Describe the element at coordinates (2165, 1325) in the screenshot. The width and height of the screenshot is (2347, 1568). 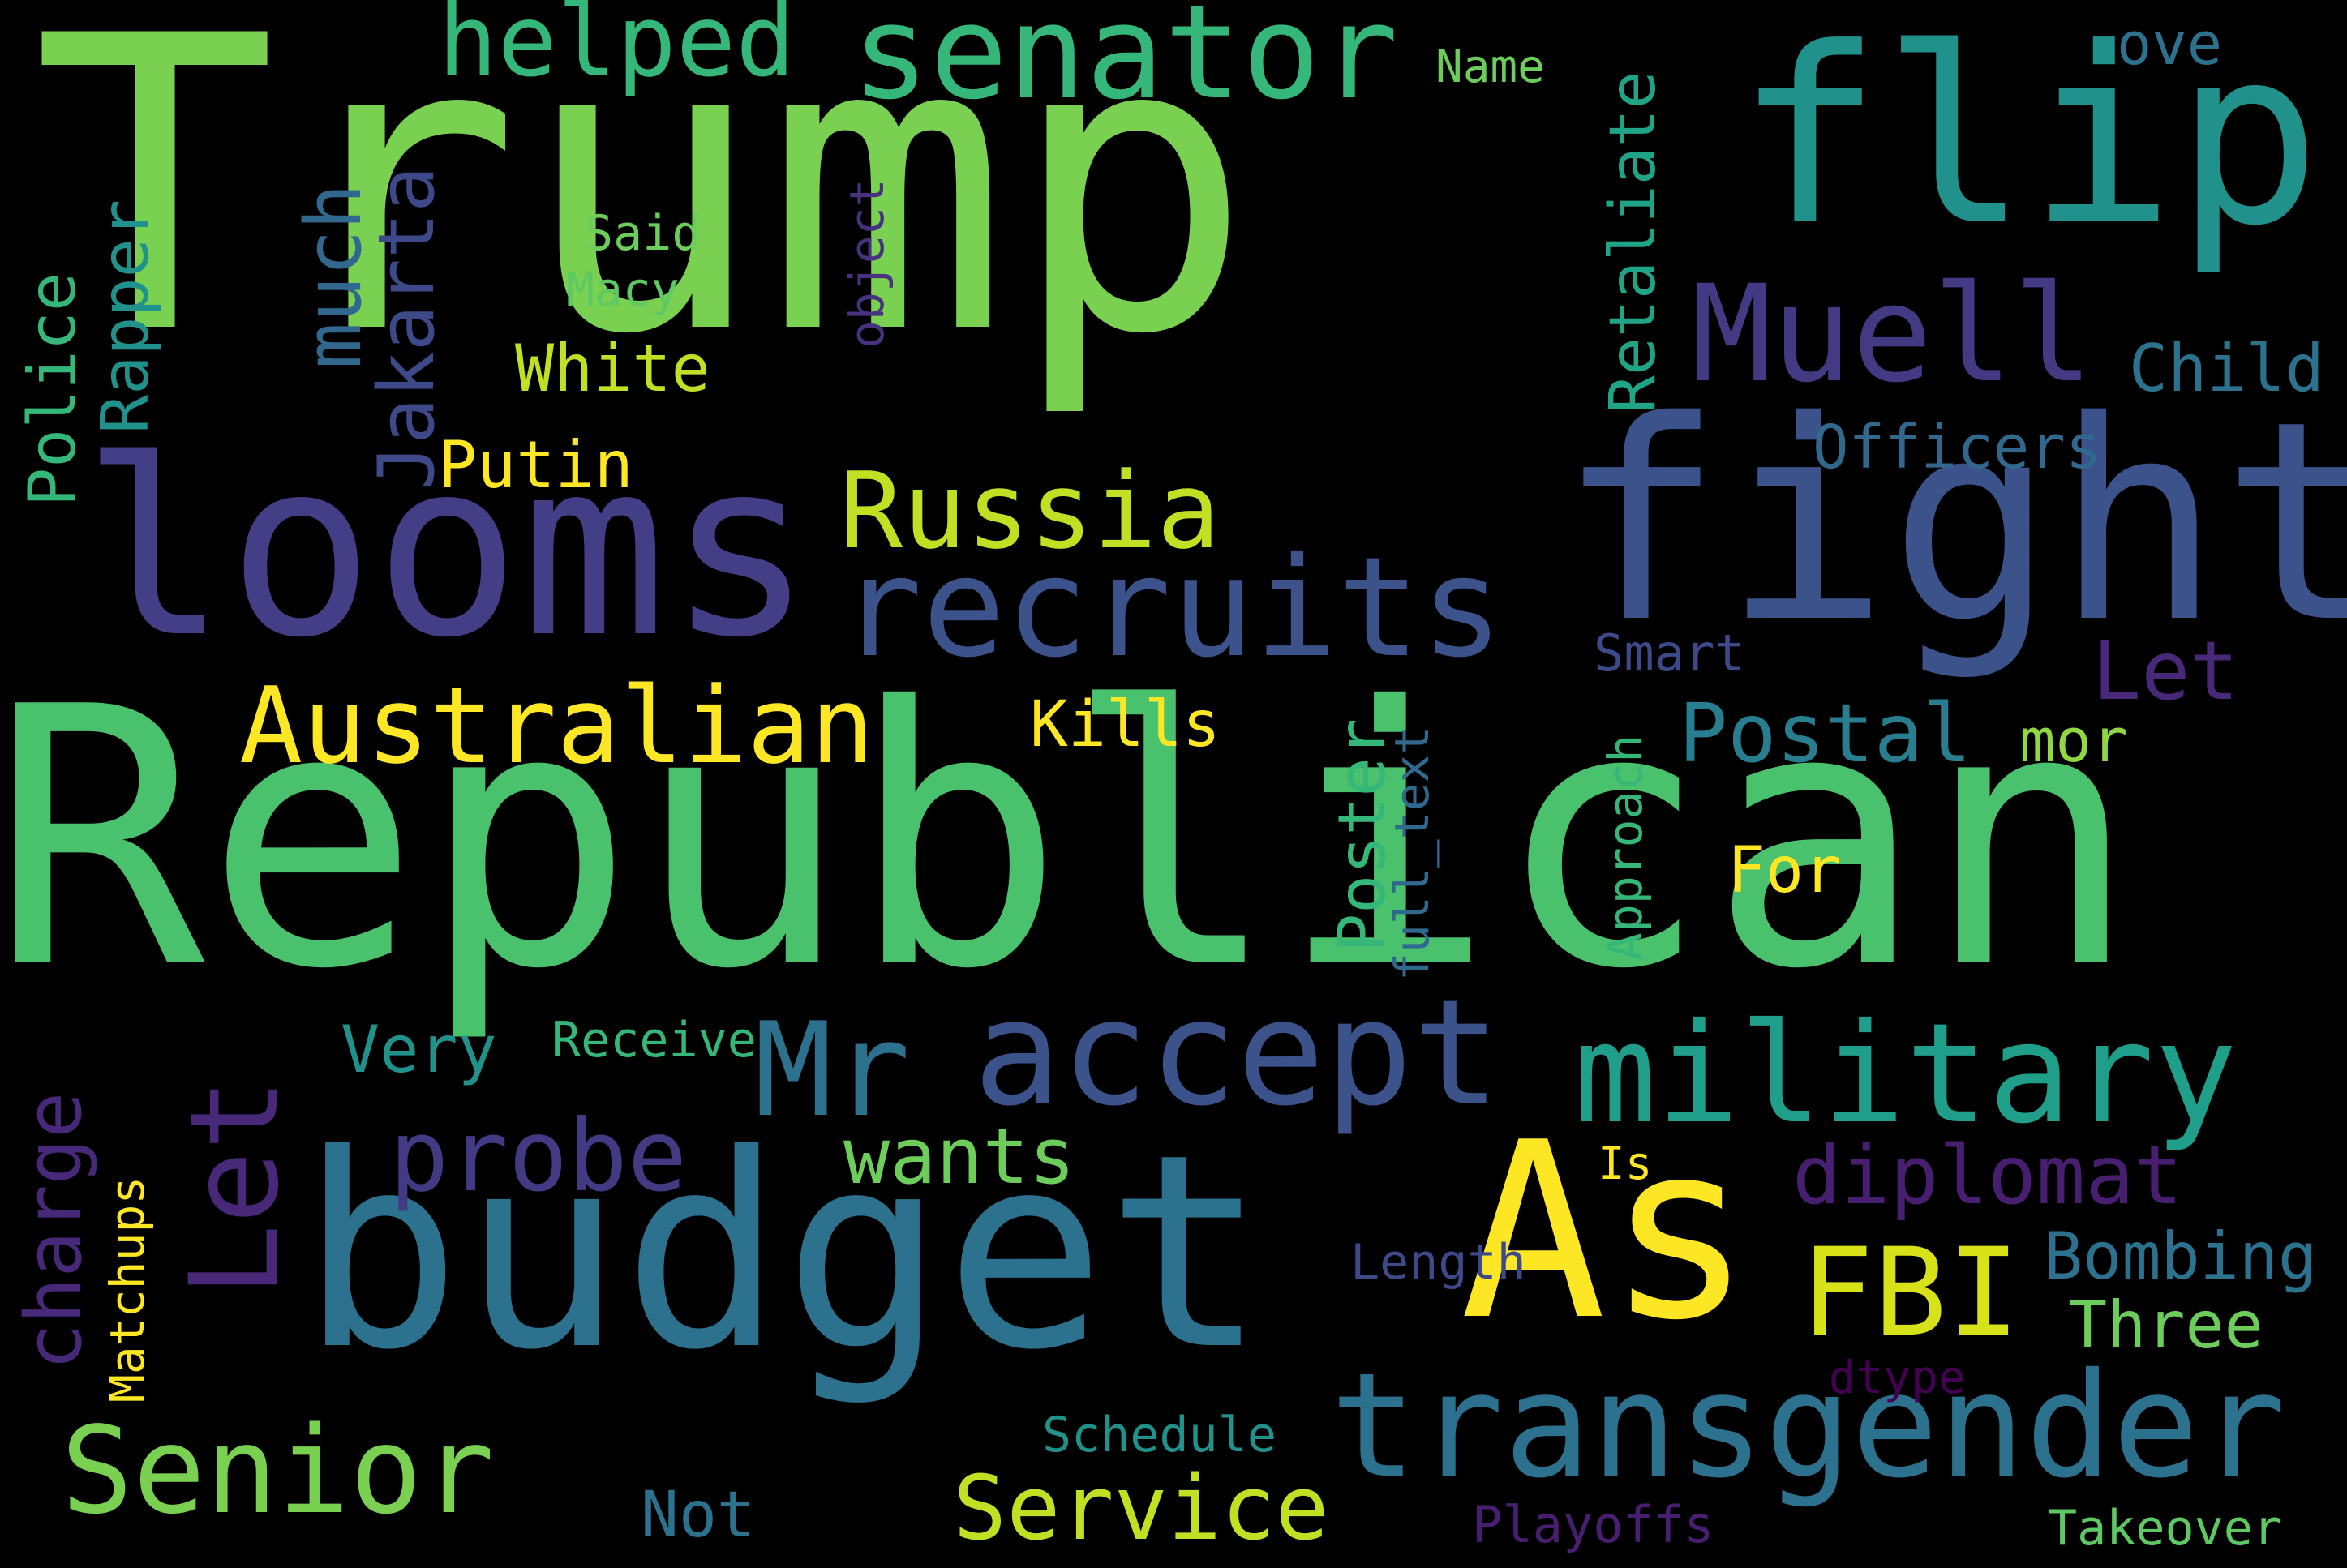
I see `word-putin: Three` at that location.